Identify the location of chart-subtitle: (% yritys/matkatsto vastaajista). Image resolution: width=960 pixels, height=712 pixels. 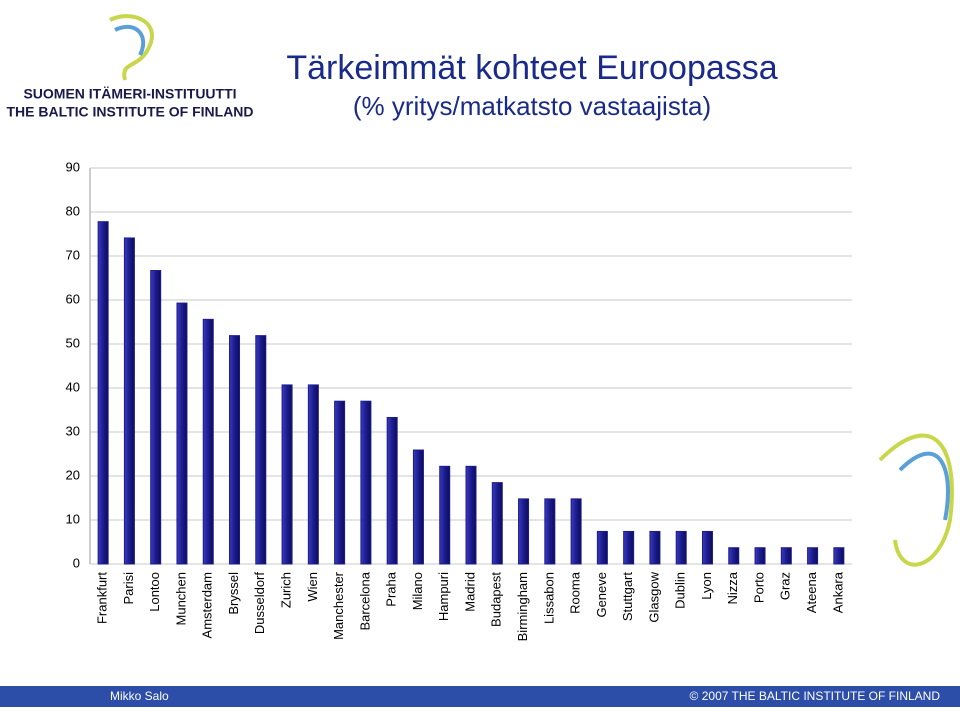
(532, 106).